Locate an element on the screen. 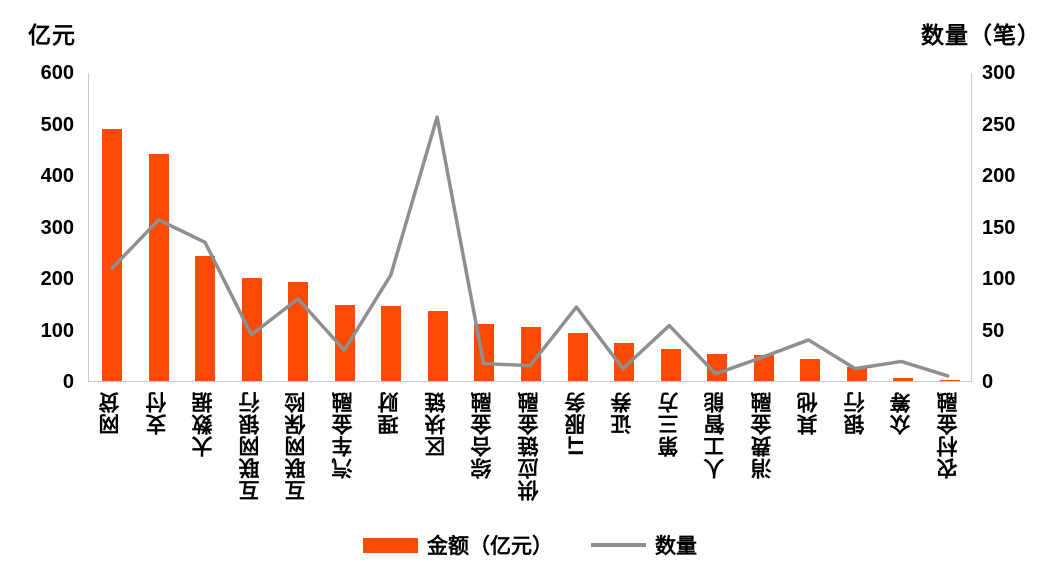  right-axis-tick: 150 is located at coordinates (999, 227).